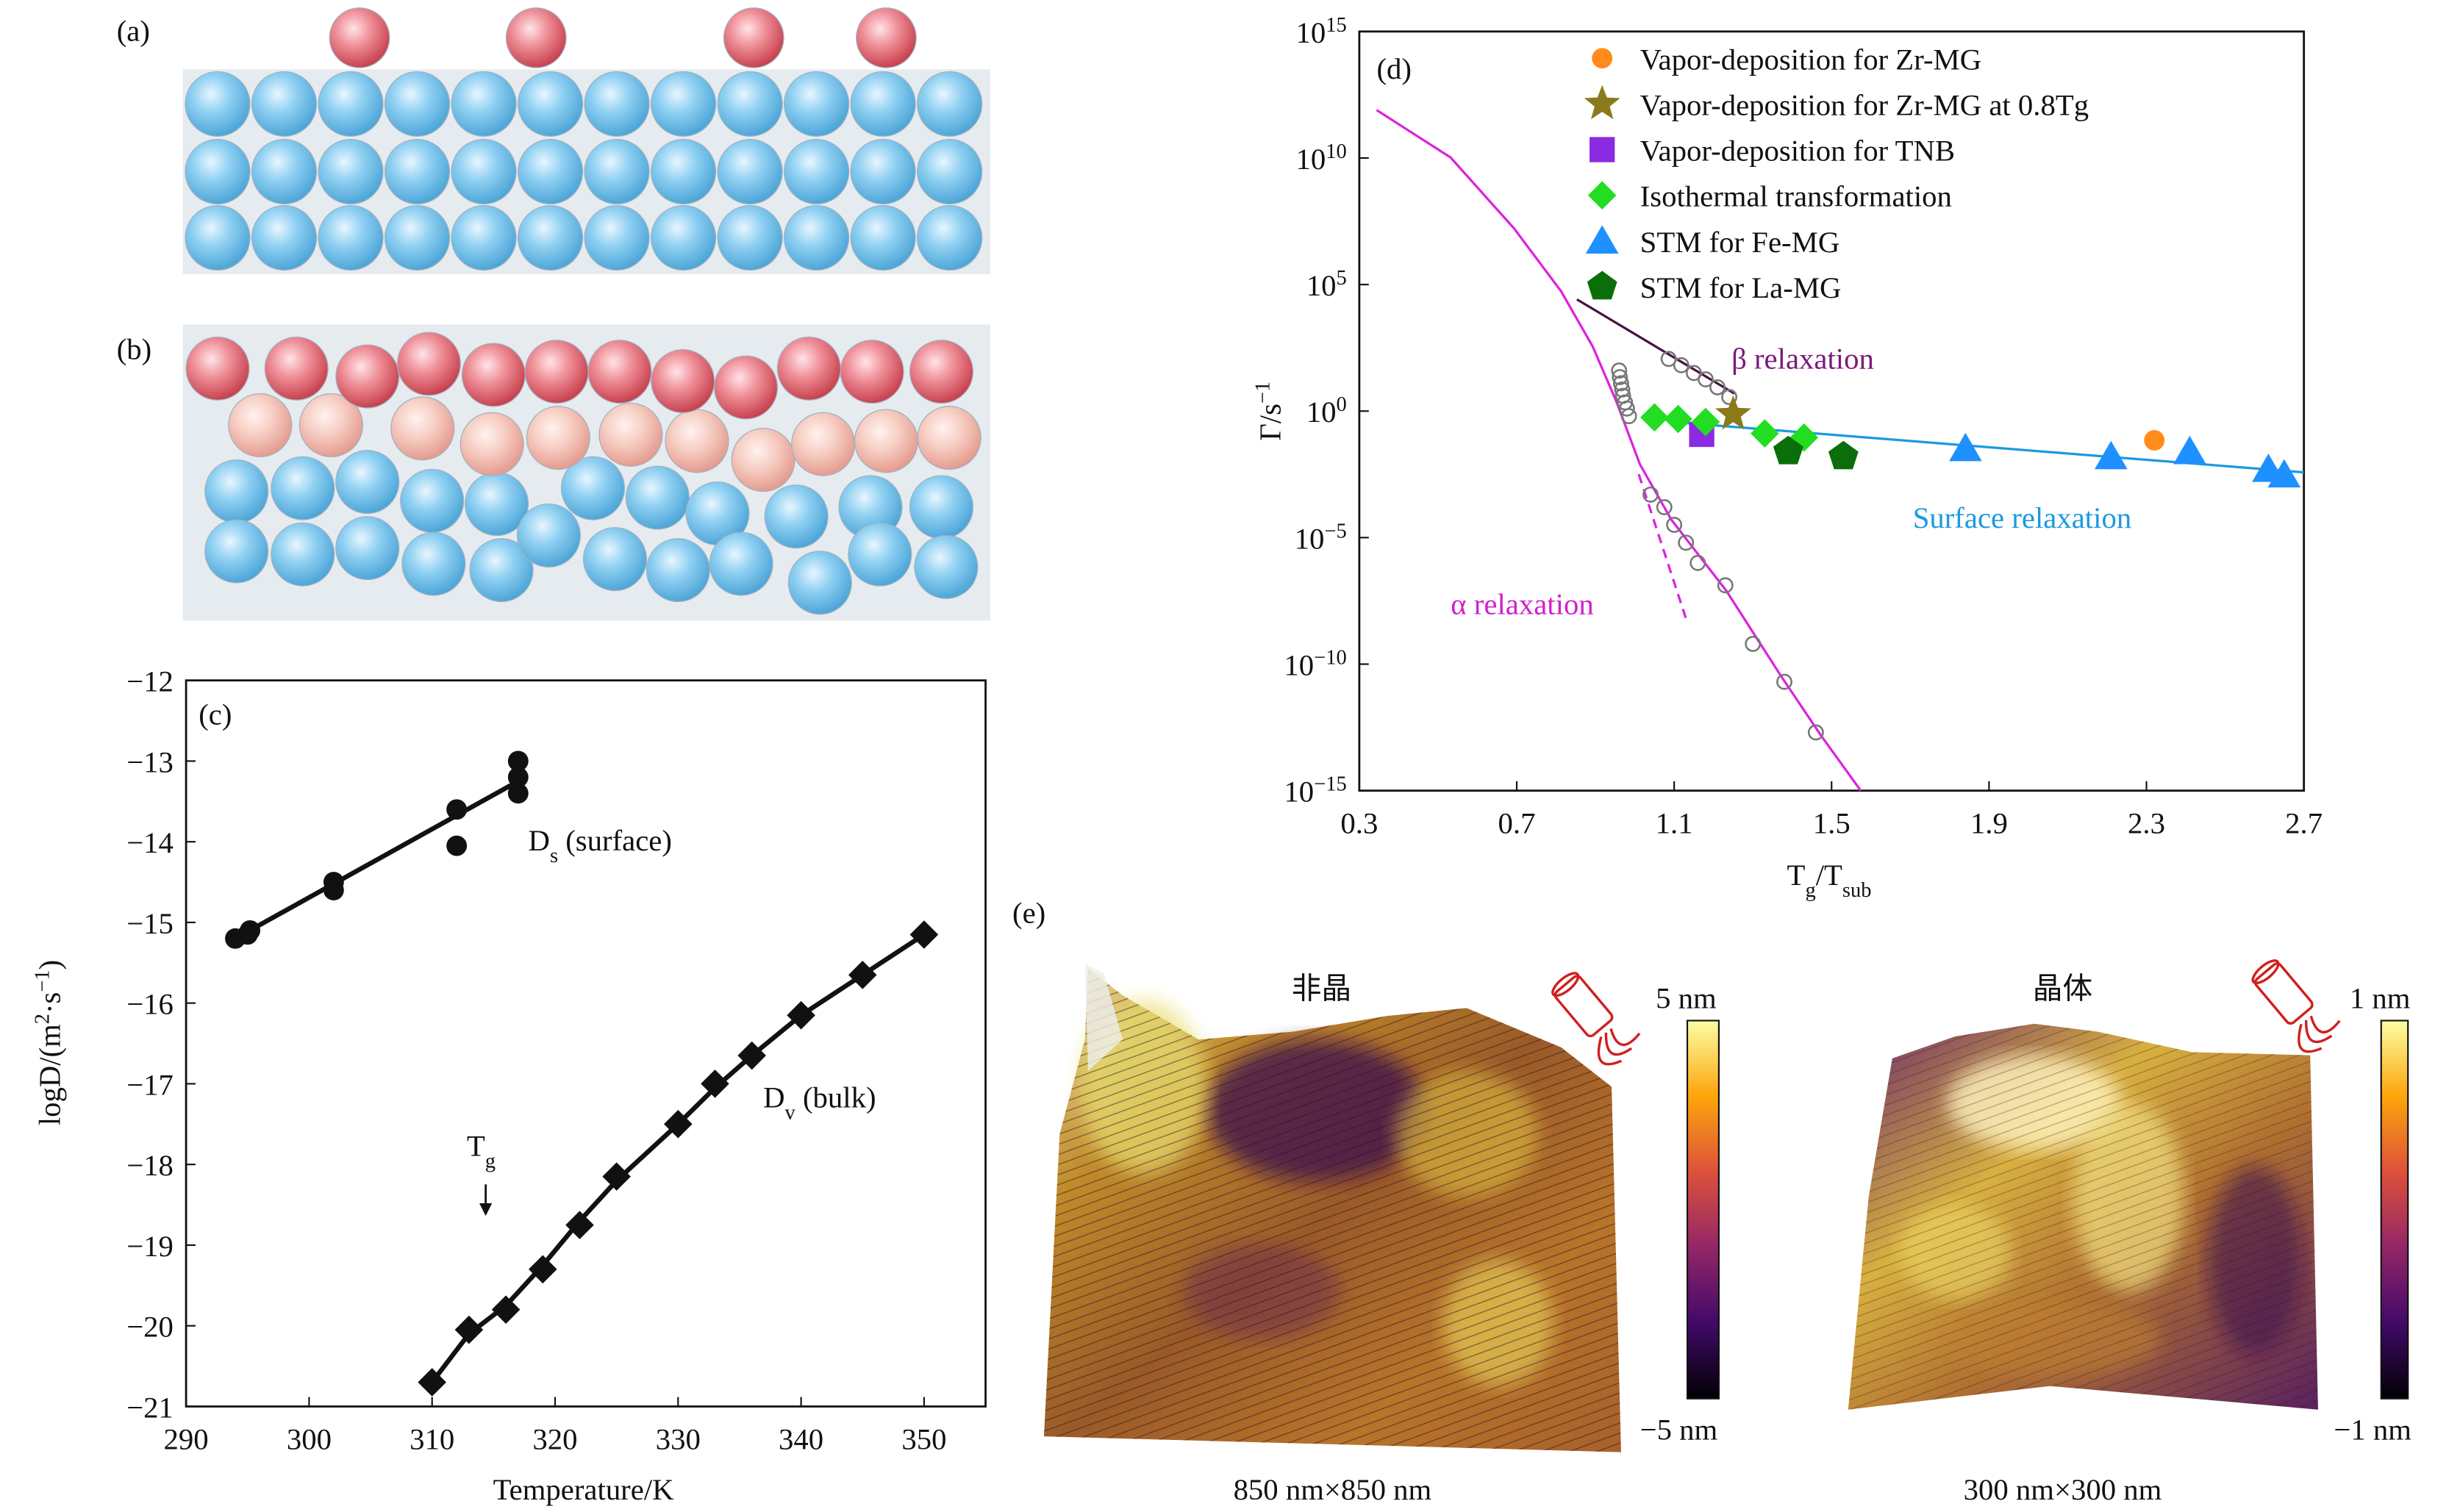  I want to click on annotation: Ds (surface), so click(600, 845).